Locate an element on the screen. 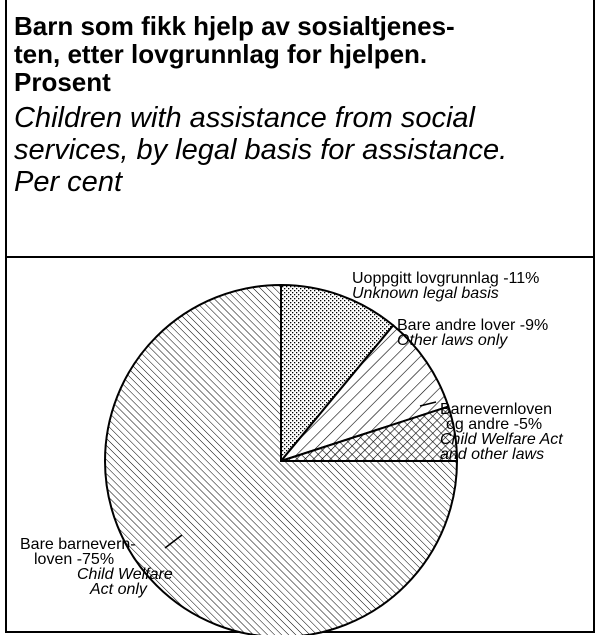  label-other-laws-only: Bare andre lover -9% Other laws only is located at coordinates (472, 333).